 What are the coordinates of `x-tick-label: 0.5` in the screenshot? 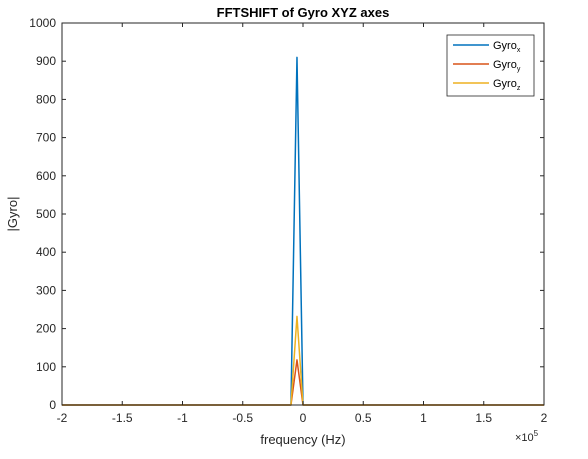 It's located at (363, 418).